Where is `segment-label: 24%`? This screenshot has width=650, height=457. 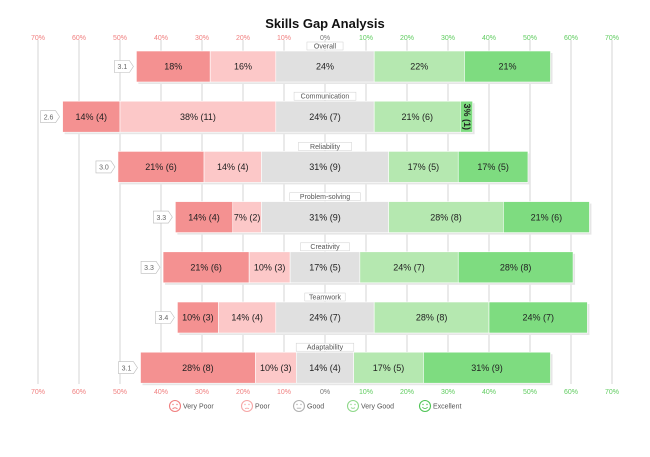 segment-label: 24% is located at coordinates (325, 67).